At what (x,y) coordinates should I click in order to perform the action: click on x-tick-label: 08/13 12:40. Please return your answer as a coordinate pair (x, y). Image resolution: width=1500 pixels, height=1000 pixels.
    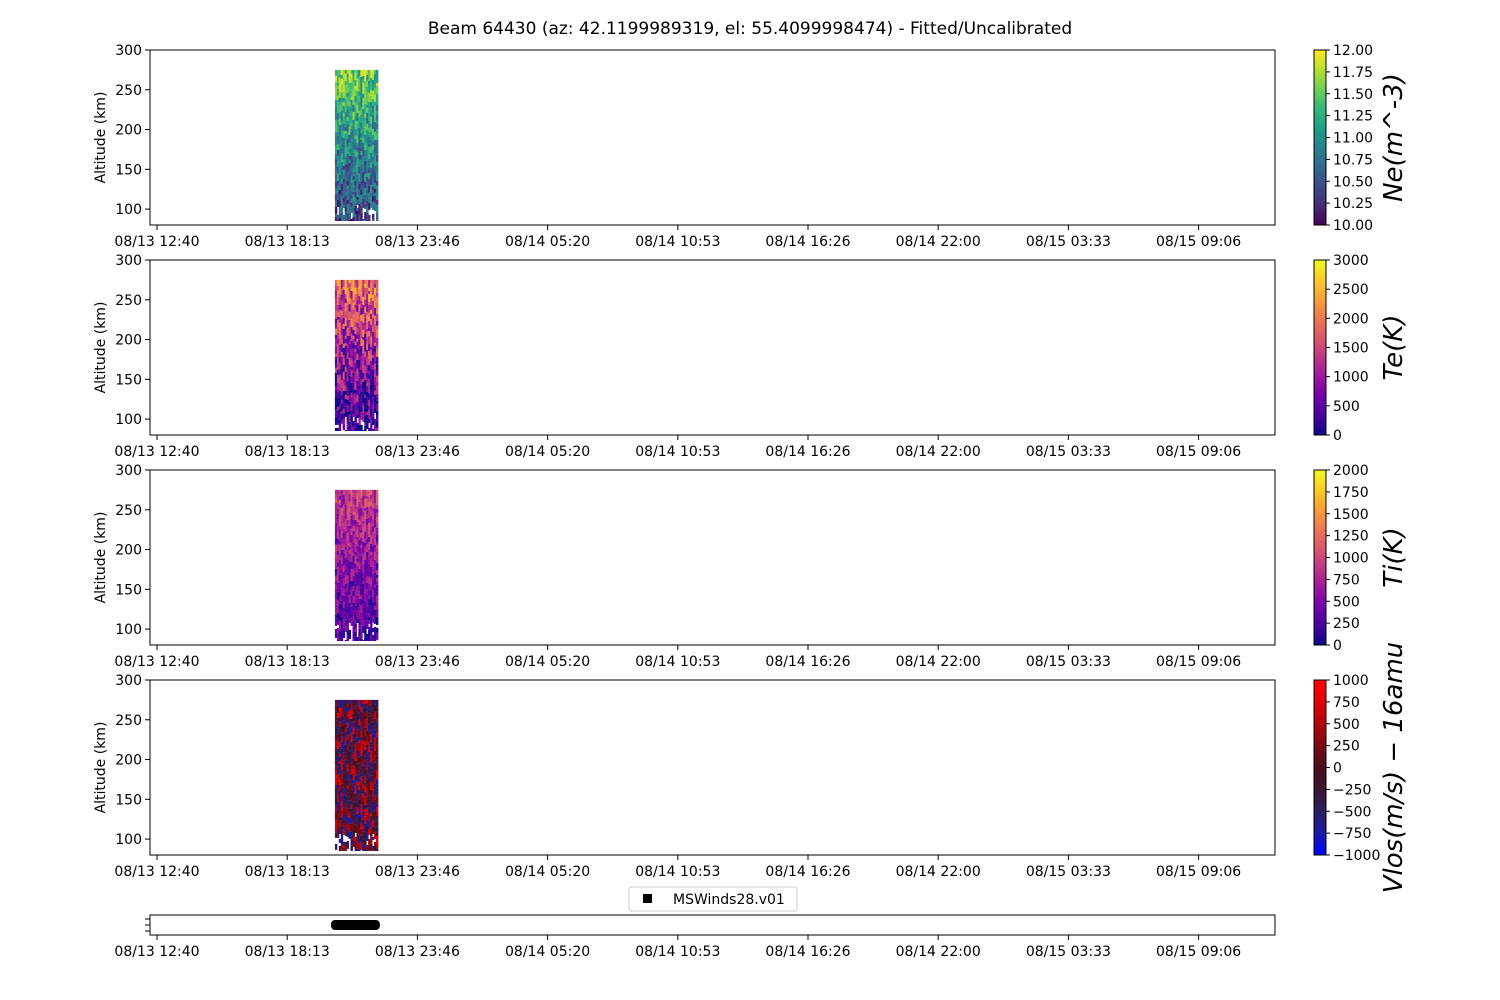
    Looking at the image, I should click on (156, 662).